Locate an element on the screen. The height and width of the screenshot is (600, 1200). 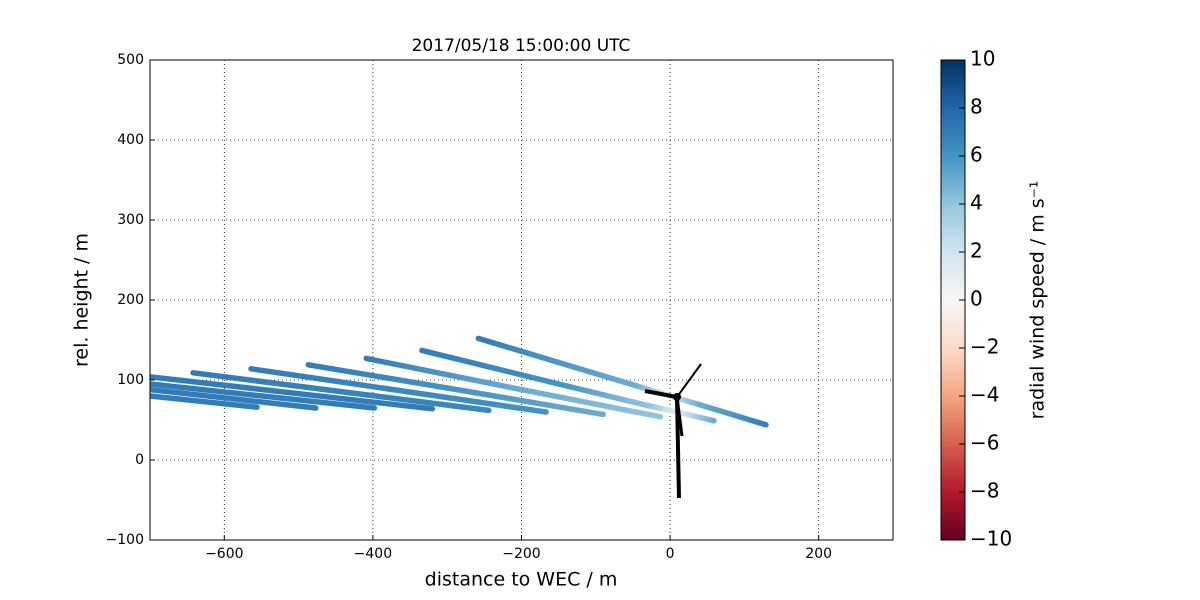
colorbar-tick-label: 0 is located at coordinates (976, 299).